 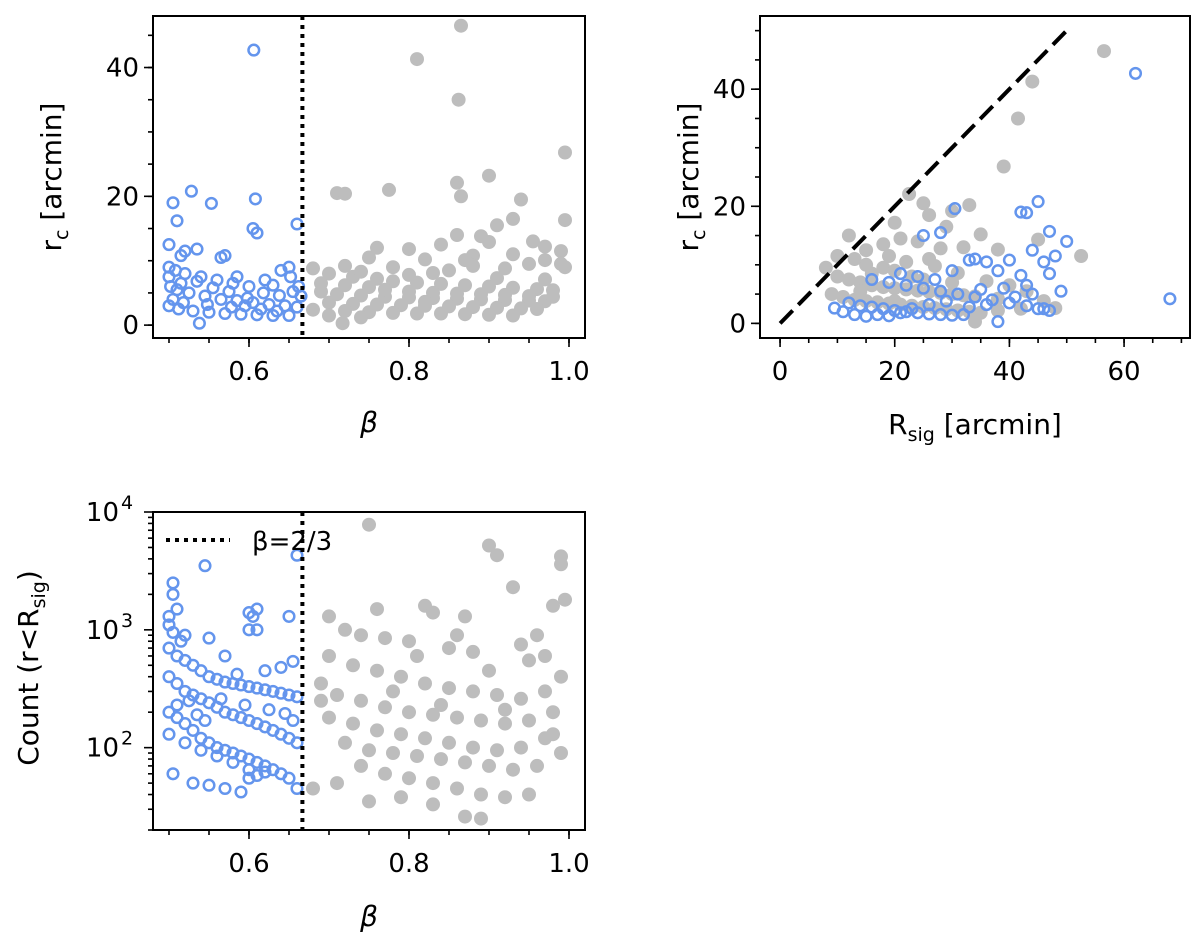 I want to click on blue-points-rsig-rc, so click(x=1002, y=197).